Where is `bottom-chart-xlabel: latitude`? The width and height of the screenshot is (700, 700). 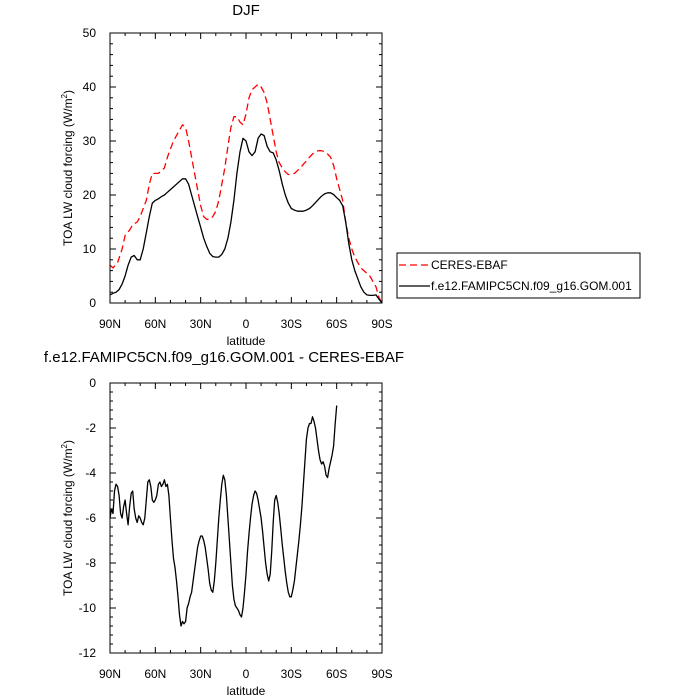
bottom-chart-xlabel: latitude is located at coordinates (246, 691).